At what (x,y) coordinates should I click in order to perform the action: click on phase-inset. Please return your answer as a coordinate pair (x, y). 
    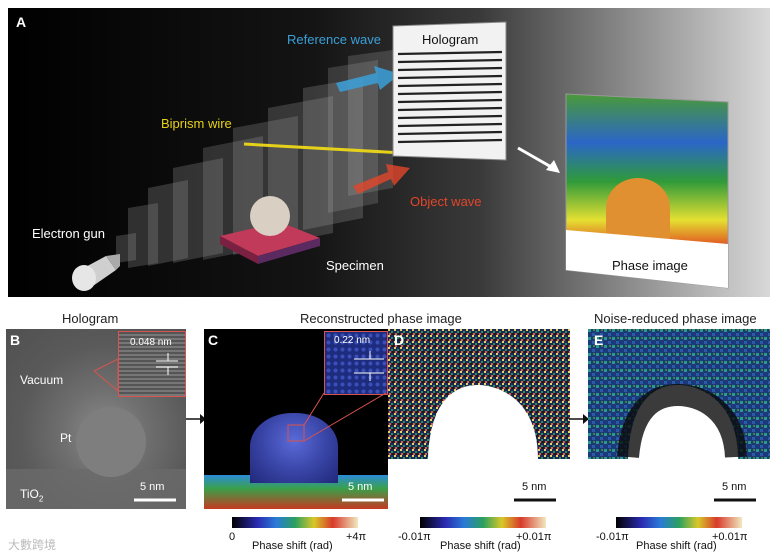
    Looking at the image, I should click on (356, 363).